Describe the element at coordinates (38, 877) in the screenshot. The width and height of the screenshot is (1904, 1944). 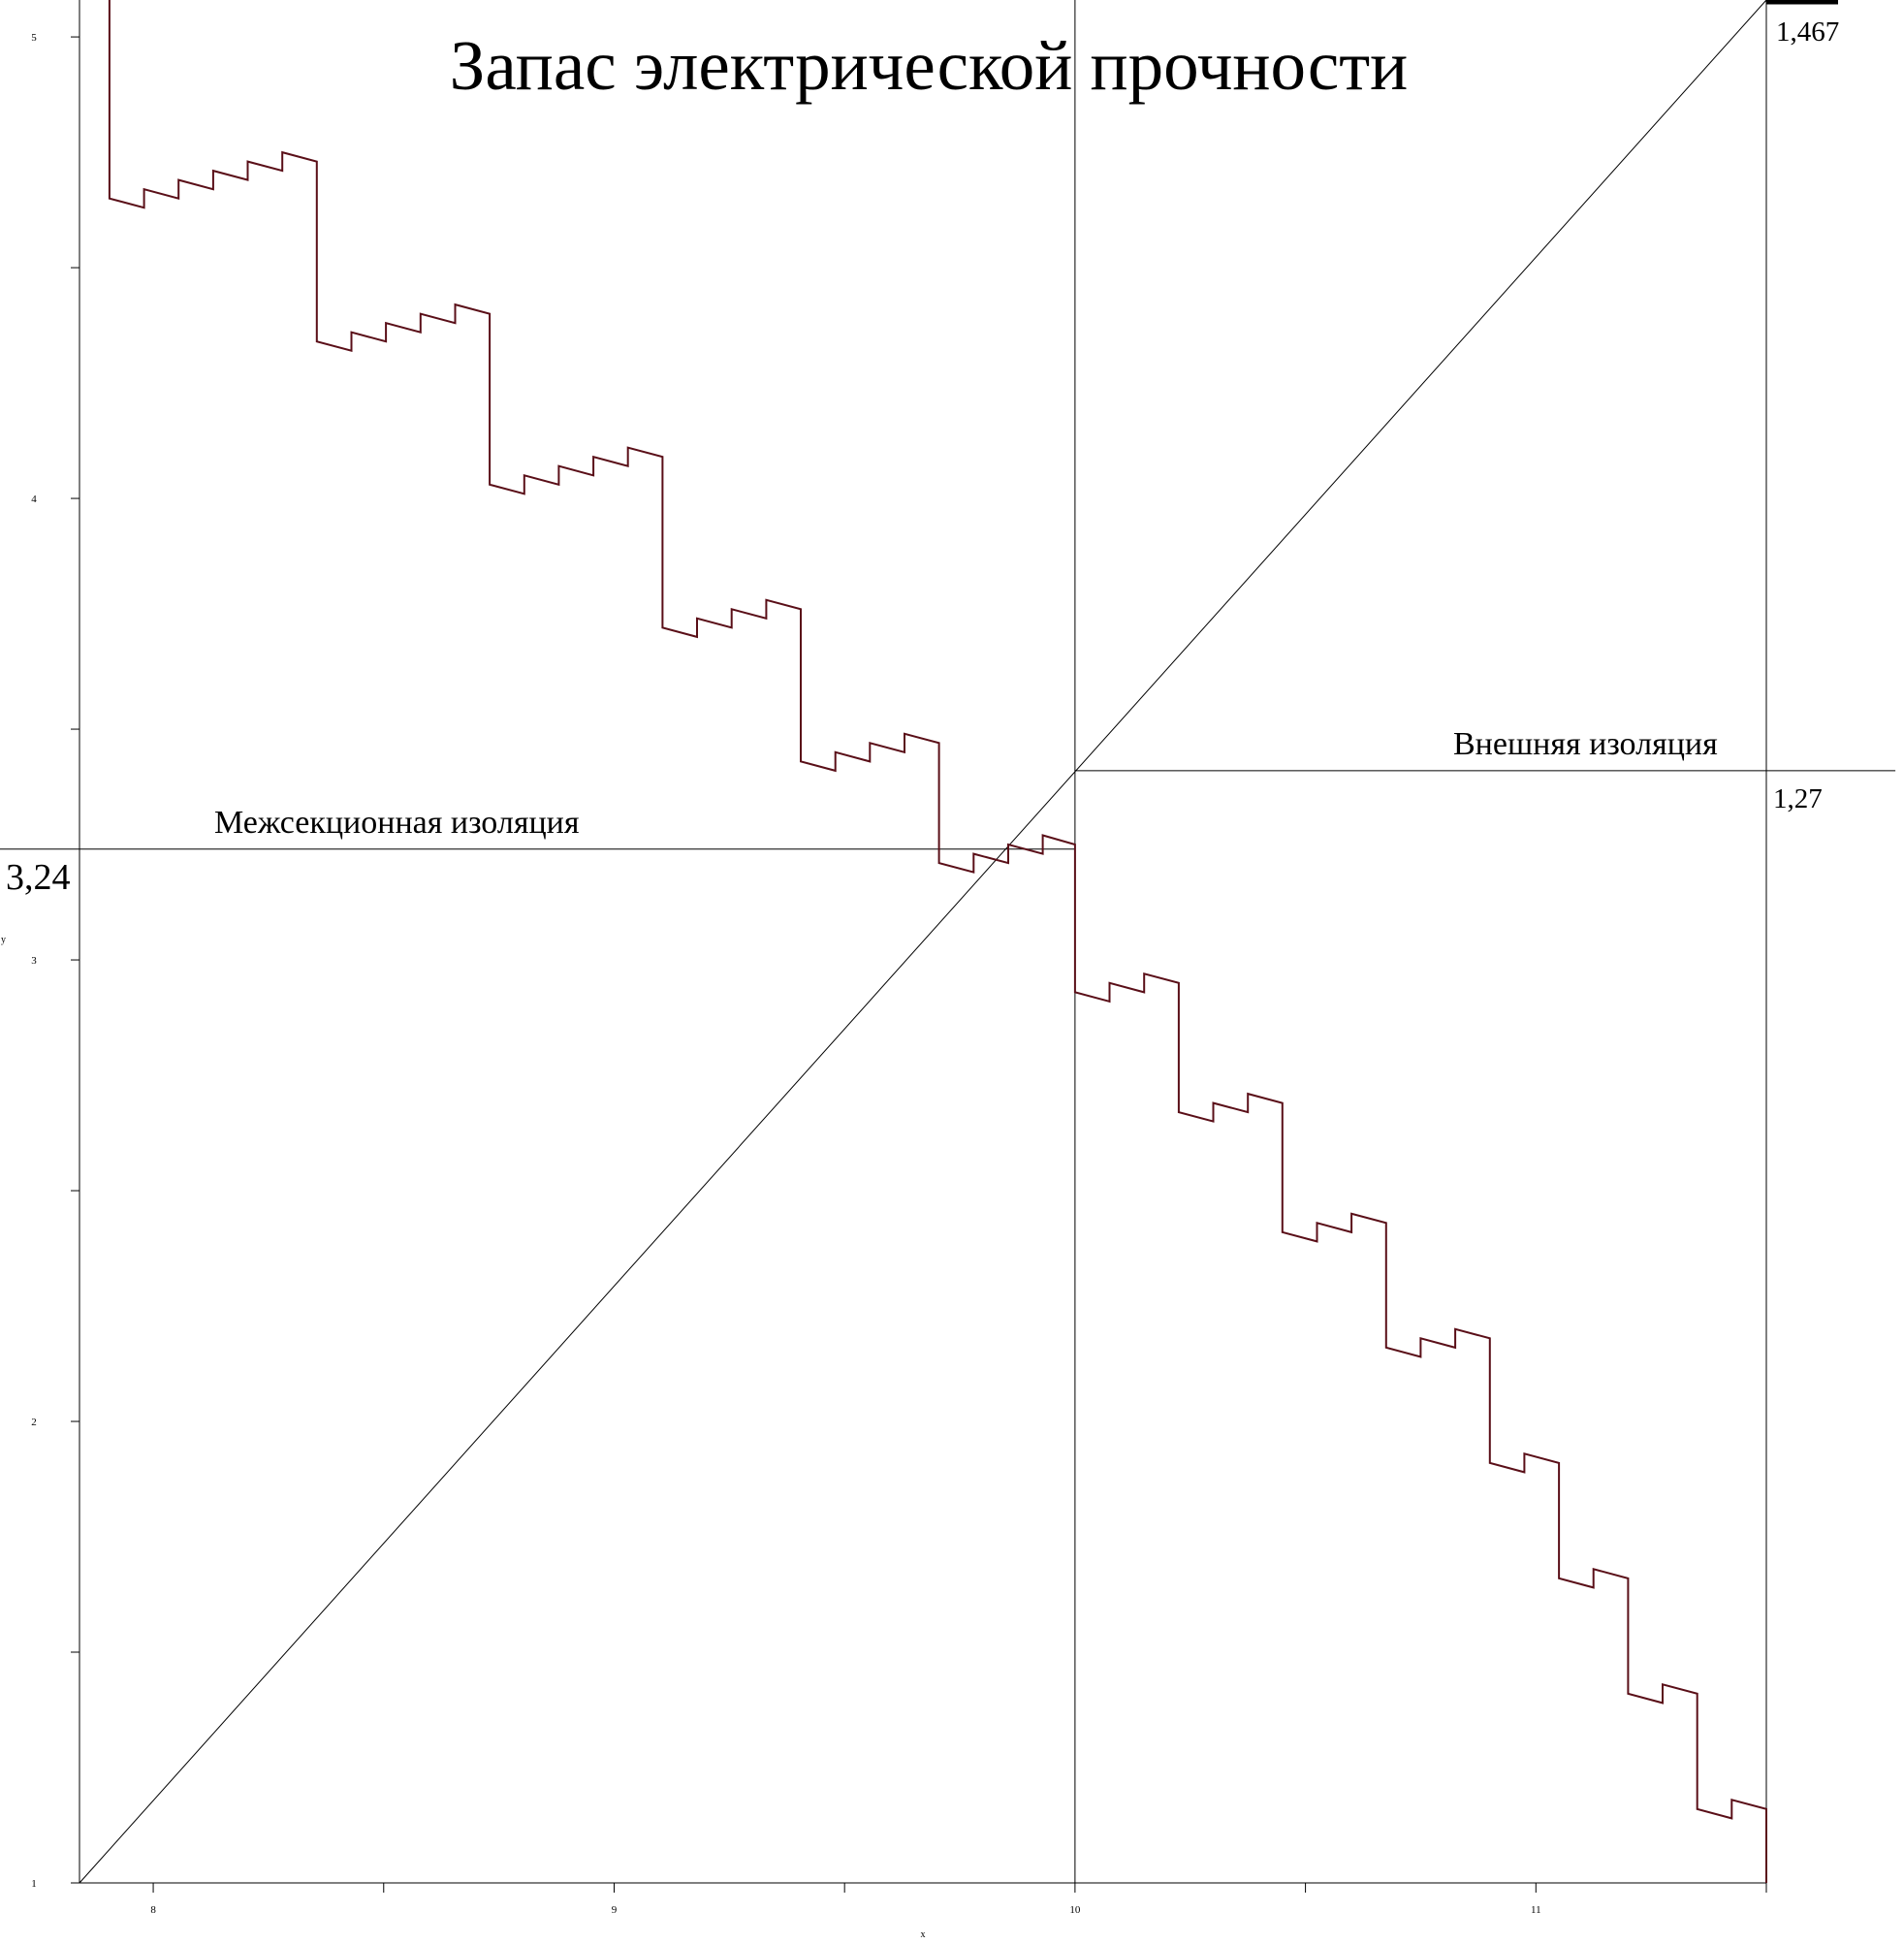
I see `annotation-value-left: 3,24` at that location.